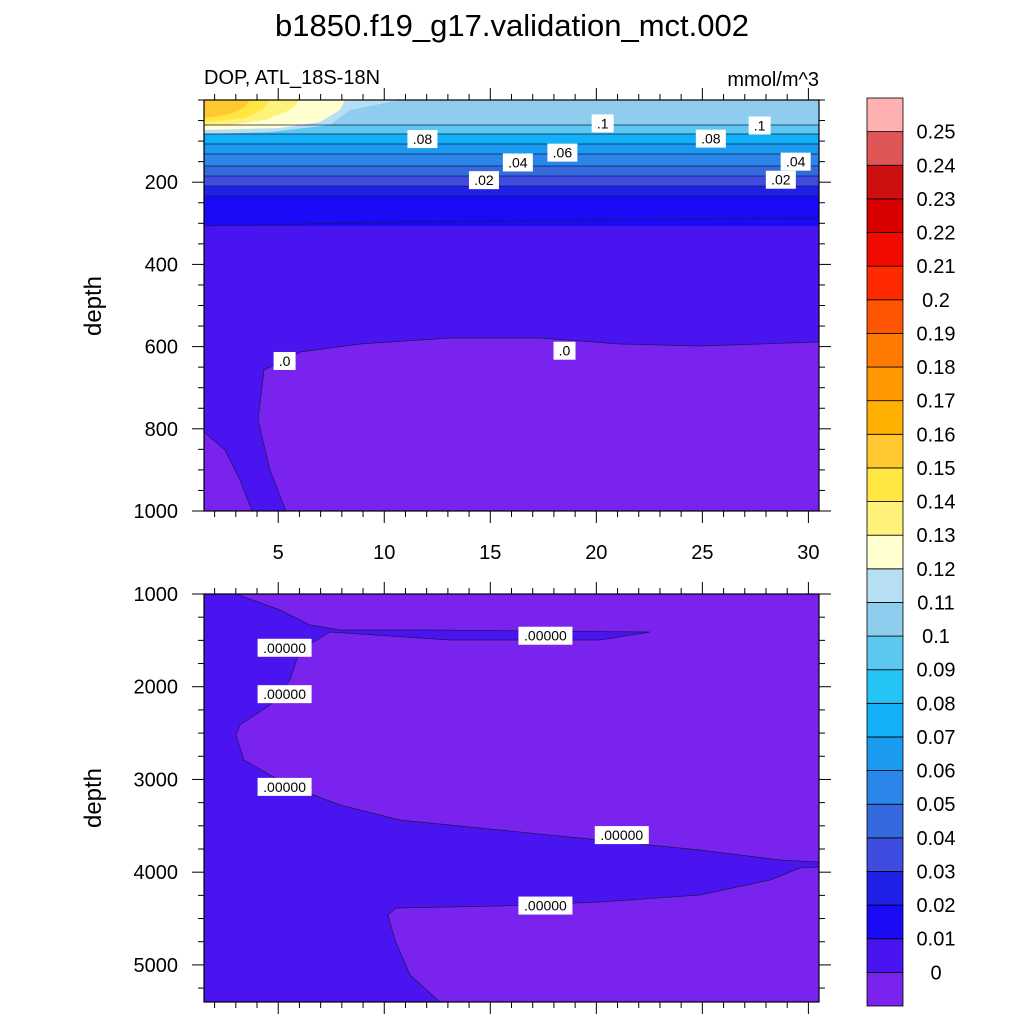 The height and width of the screenshot is (1024, 1024). I want to click on x-tick-label: 10, so click(384, 553).